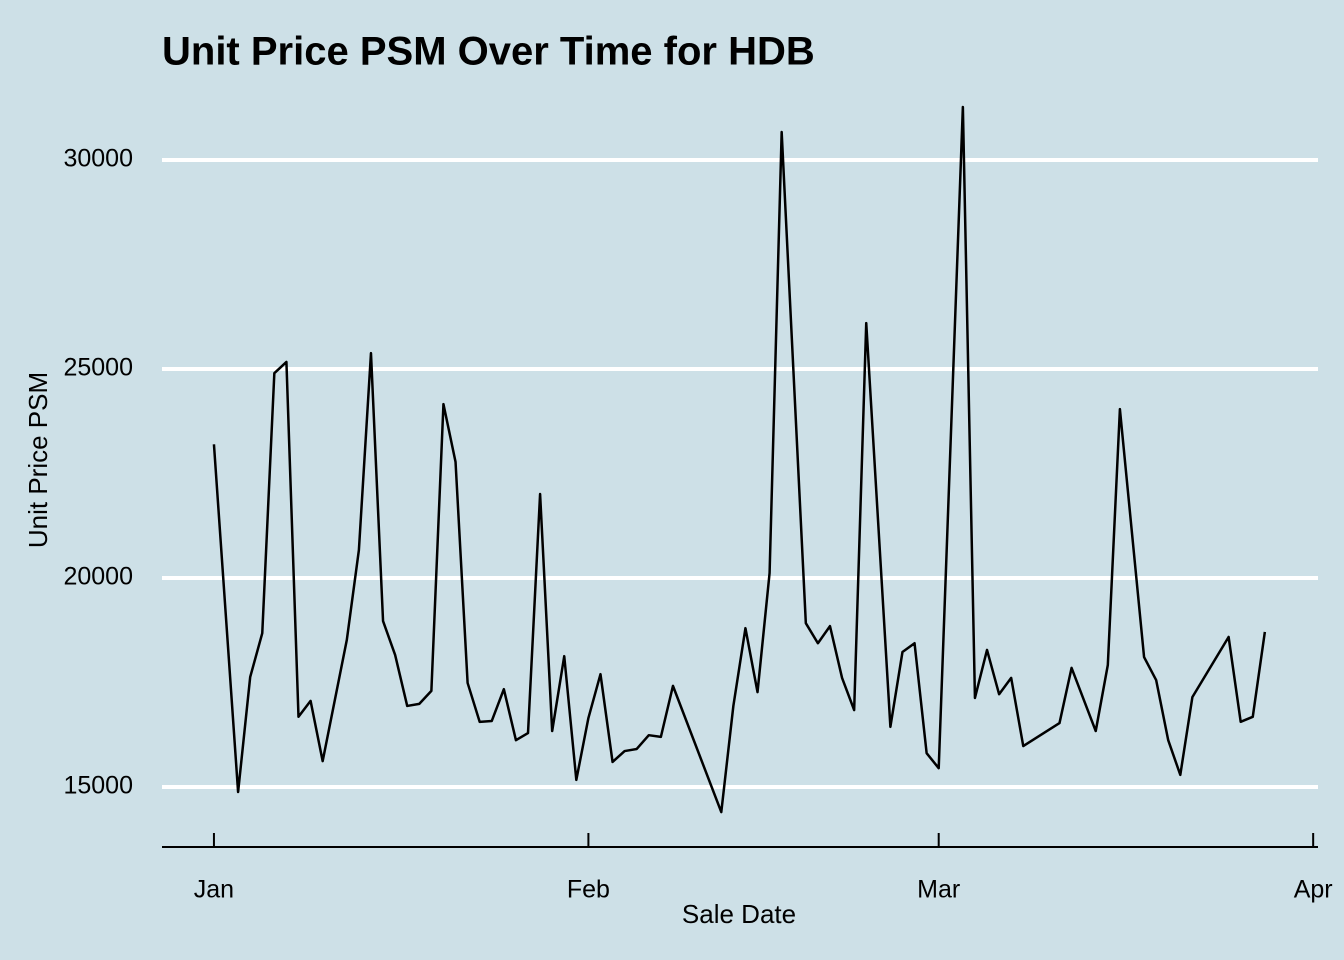 This screenshot has height=960, width=1344. Describe the element at coordinates (98, 786) in the screenshot. I see `y-tick-label: 15000` at that location.